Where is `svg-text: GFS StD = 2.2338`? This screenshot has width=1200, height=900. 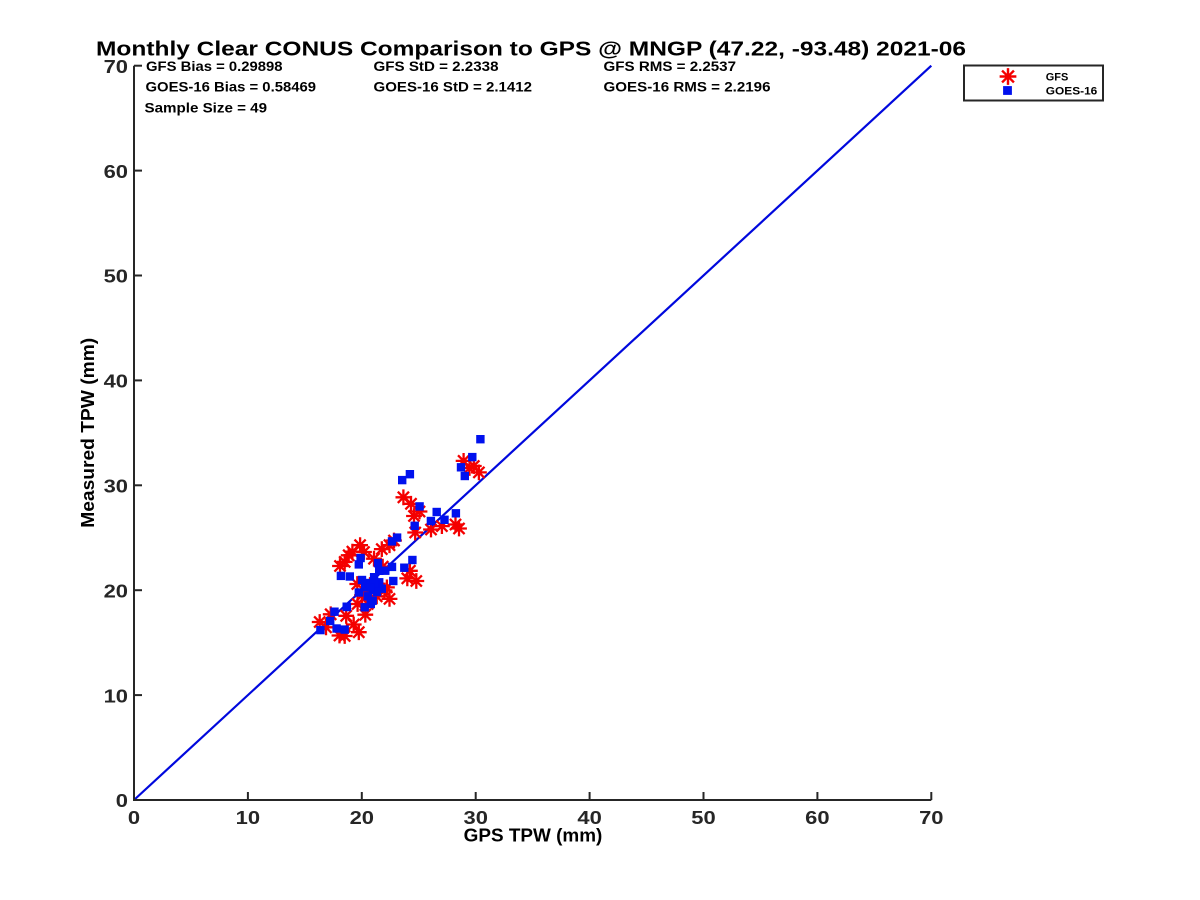 svg-text: GFS StD = 2.2338 is located at coordinates (437, 66).